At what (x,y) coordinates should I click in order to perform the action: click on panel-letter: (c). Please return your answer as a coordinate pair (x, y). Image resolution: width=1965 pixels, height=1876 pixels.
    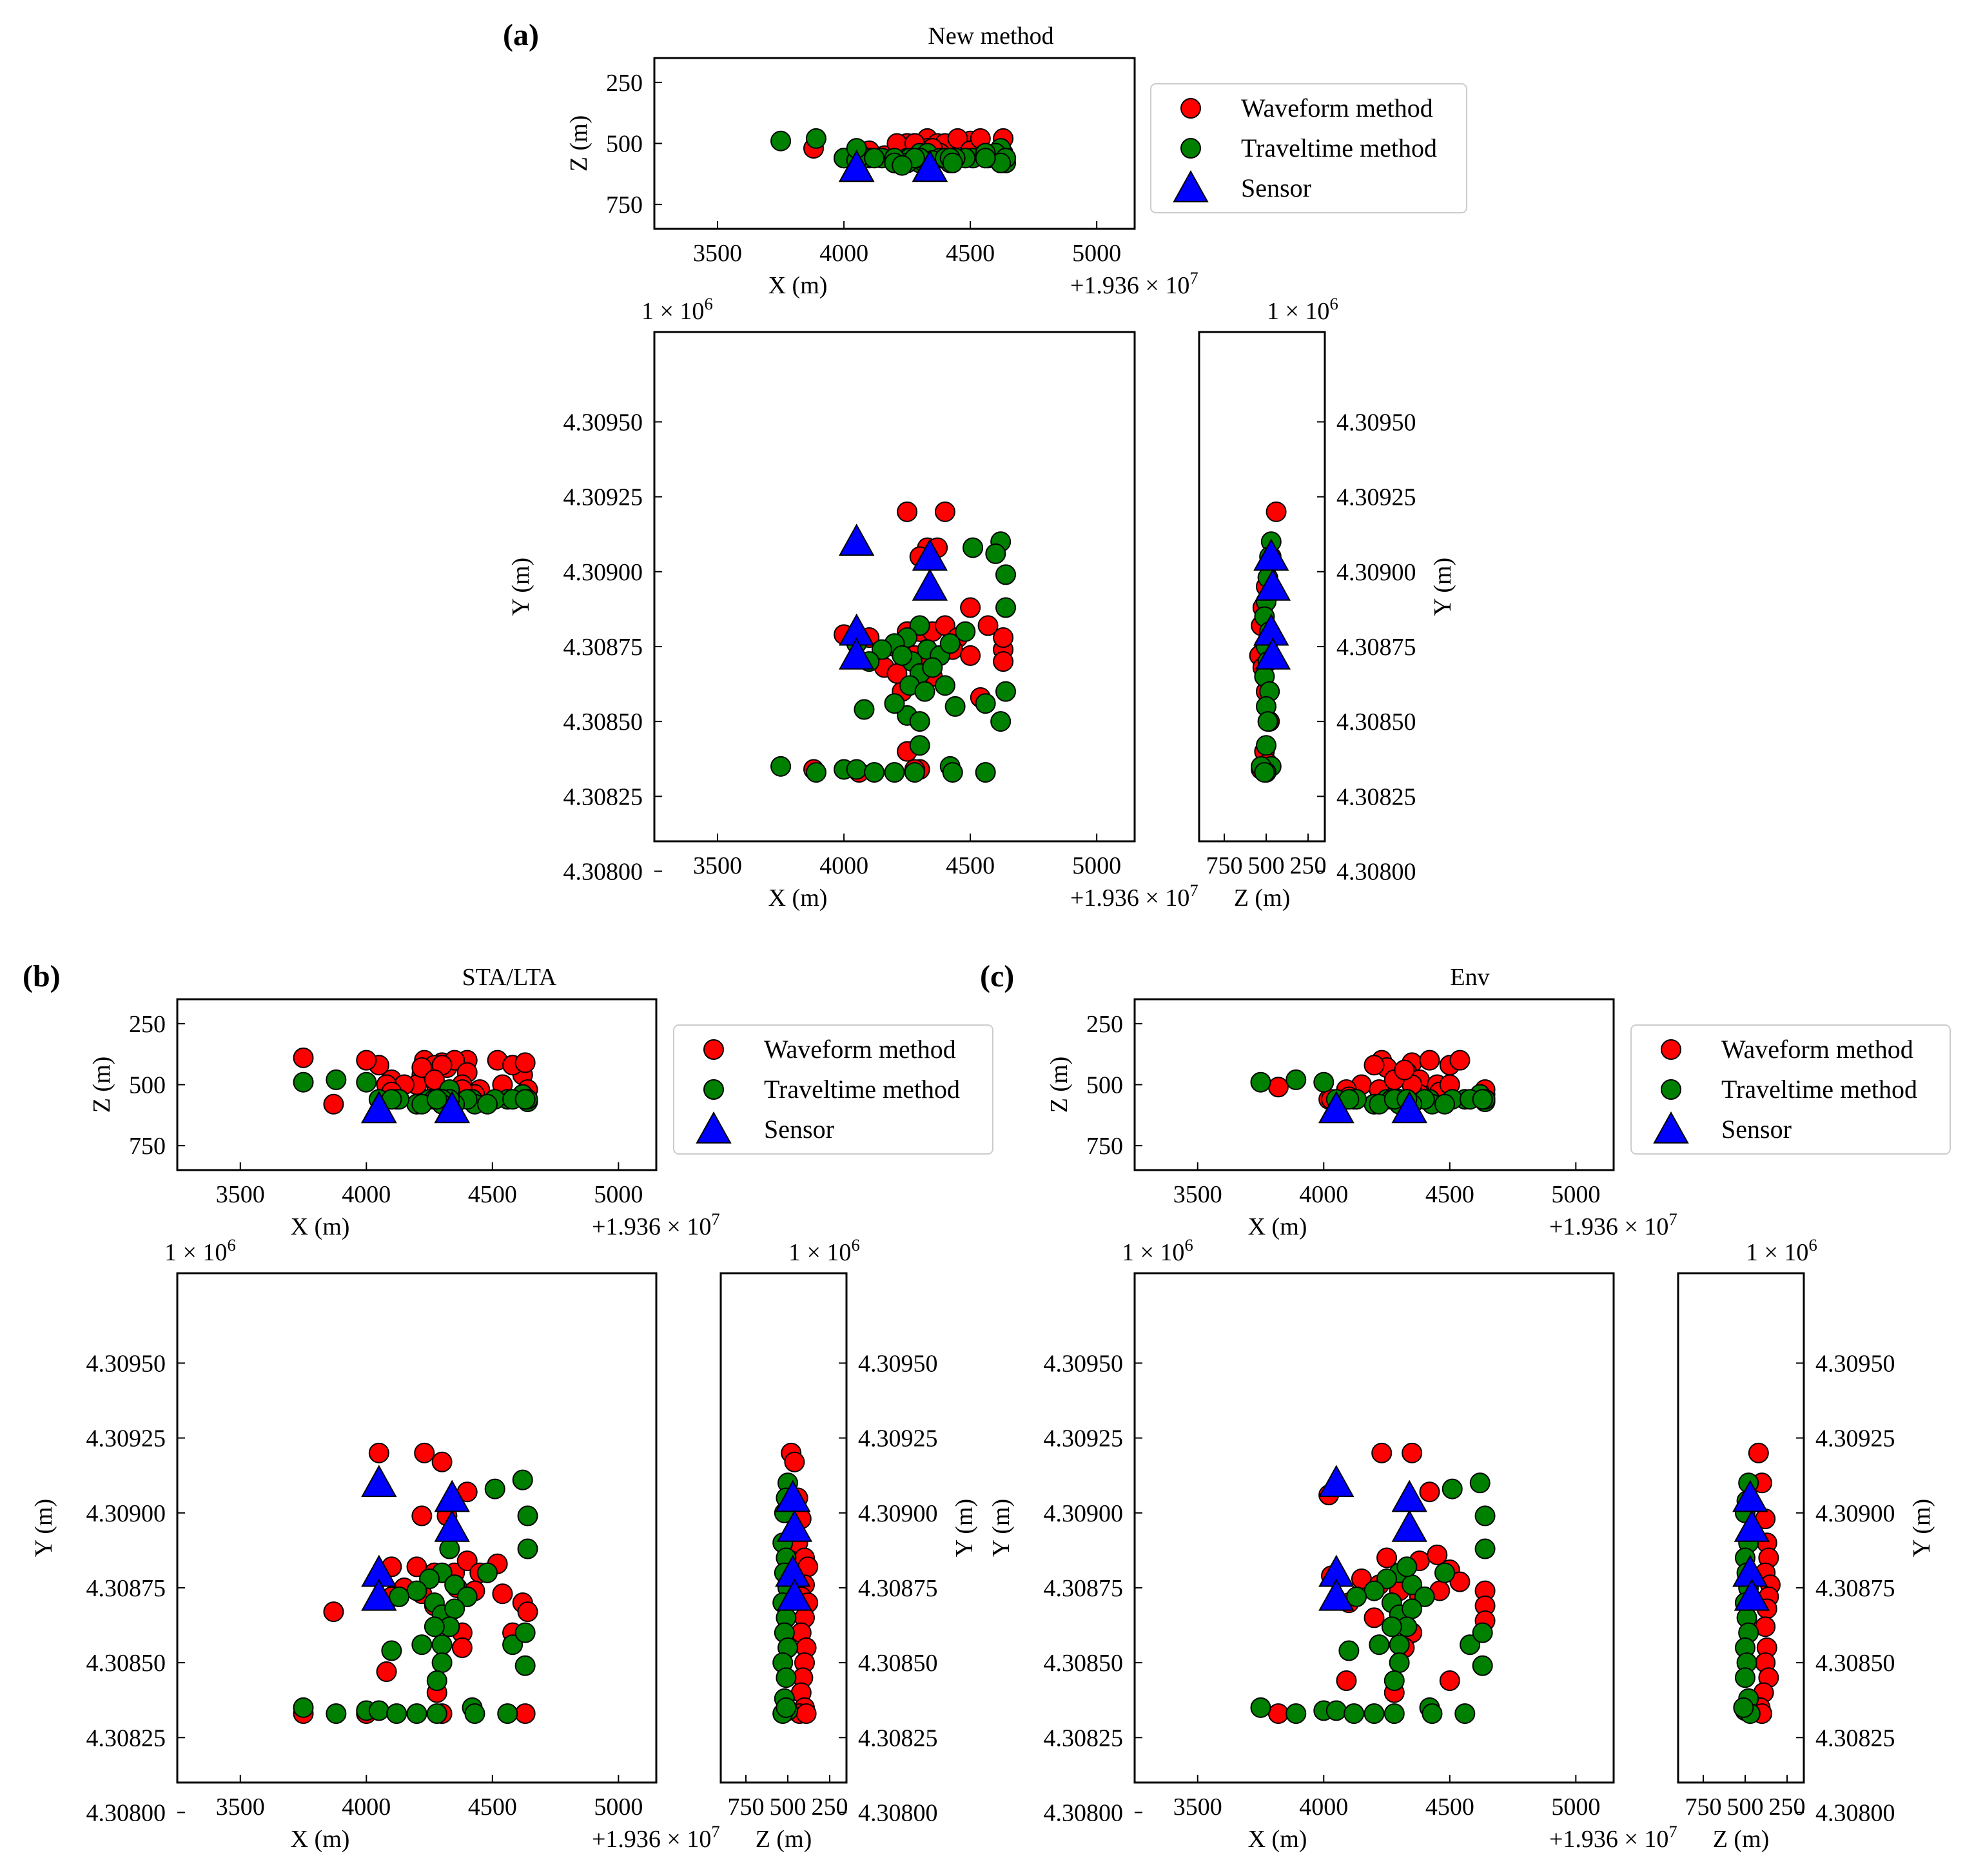
    Looking at the image, I should click on (997, 976).